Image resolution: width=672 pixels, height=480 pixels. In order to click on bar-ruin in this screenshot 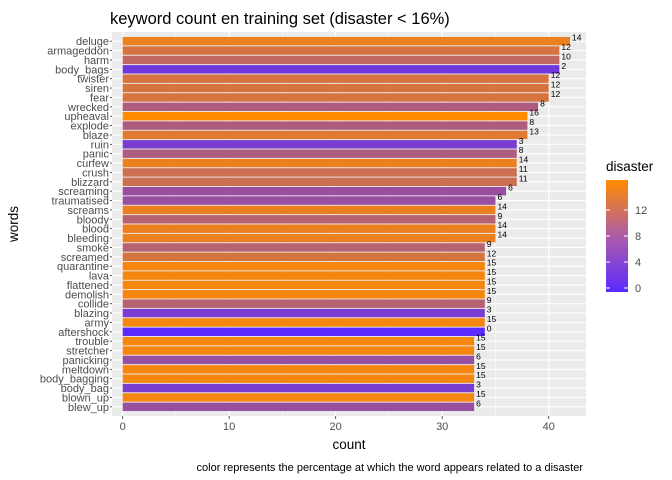, I will do `click(319, 144)`.